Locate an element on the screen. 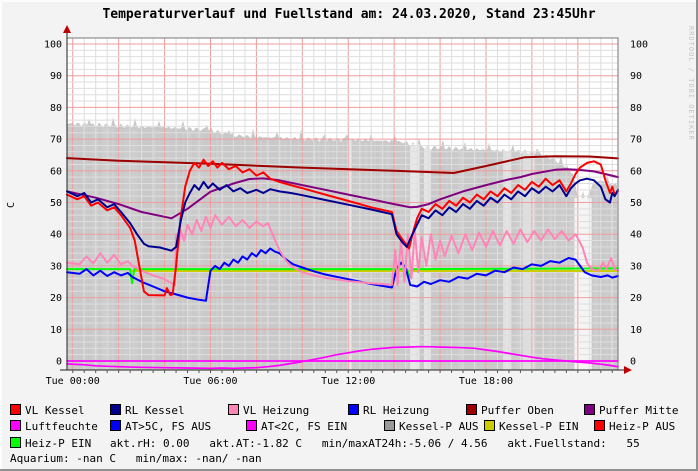 Image resolution: width=698 pixels, height=471 pixels. legend-item-vl-heizung: VL Heizung is located at coordinates (268, 410).